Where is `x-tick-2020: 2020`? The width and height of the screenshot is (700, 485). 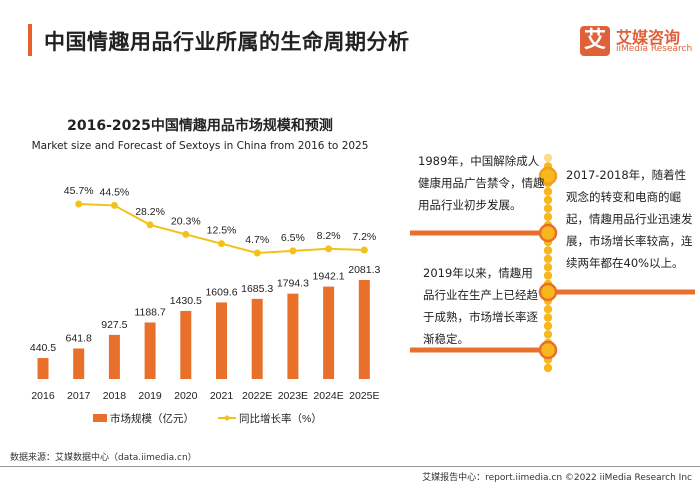 x-tick-2020: 2020 is located at coordinates (186, 396).